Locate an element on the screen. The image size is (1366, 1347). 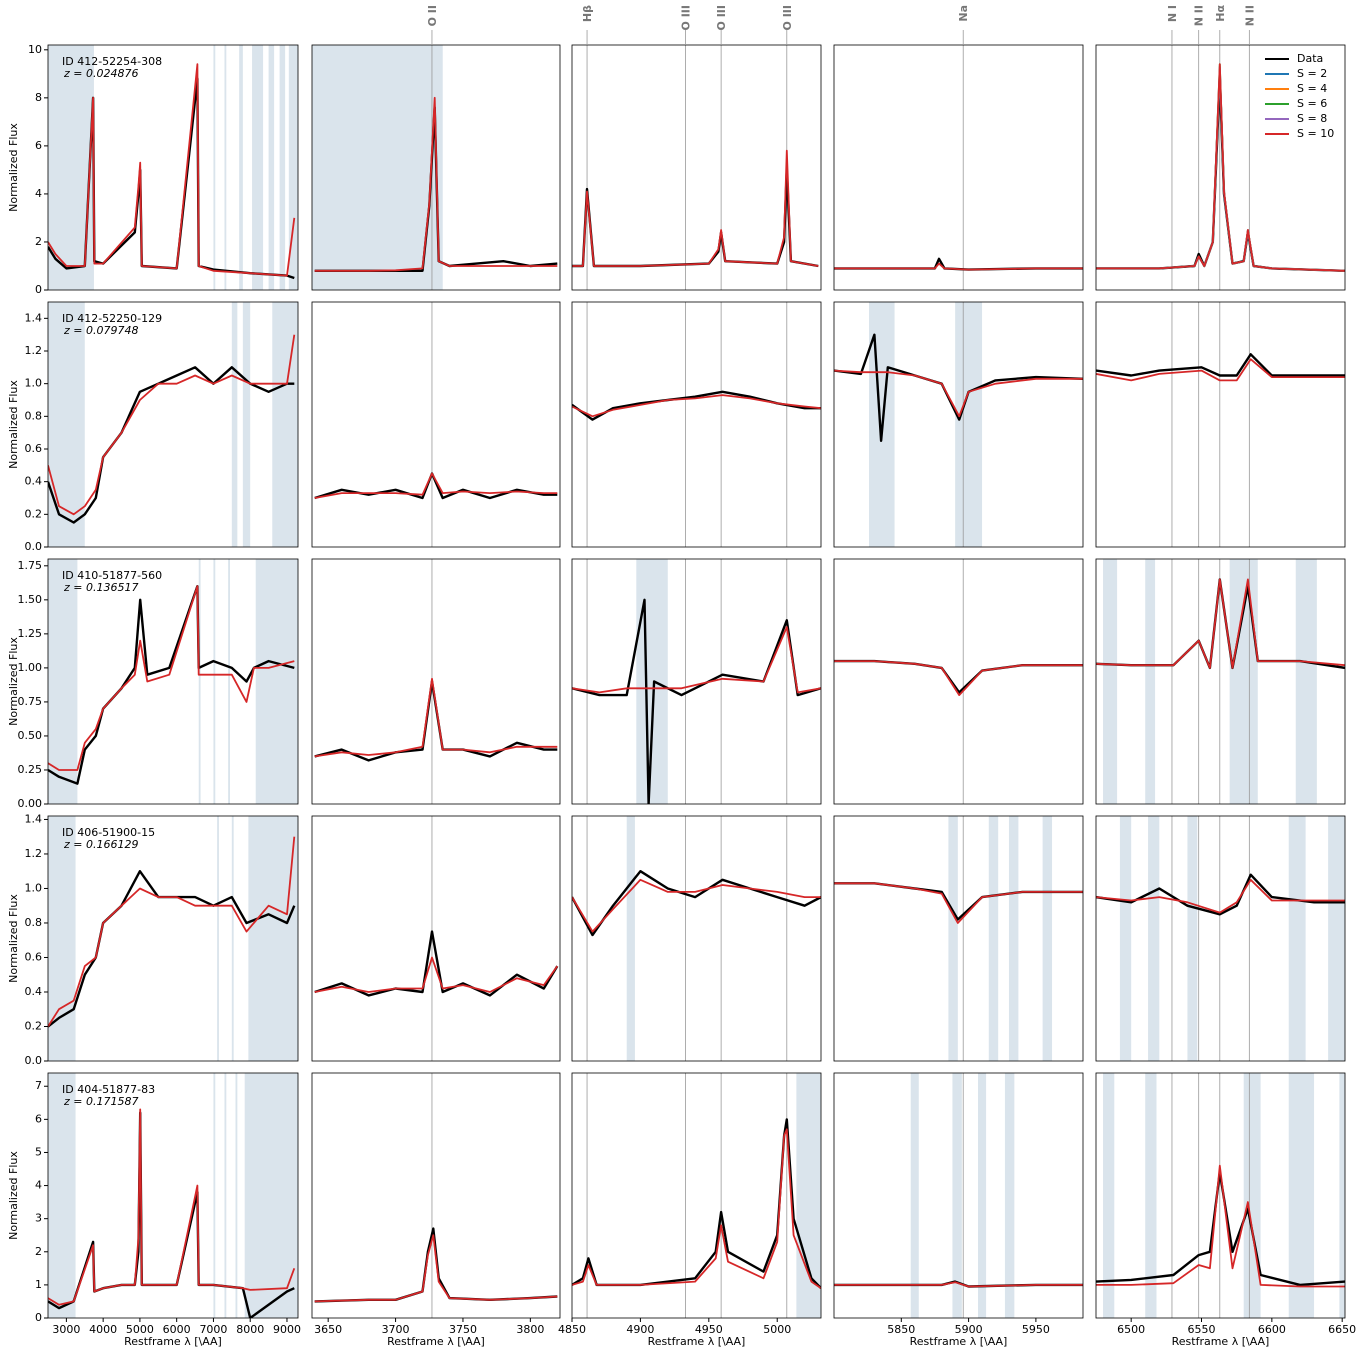
y-tick-label: 8 is located at coordinates (38, 97).